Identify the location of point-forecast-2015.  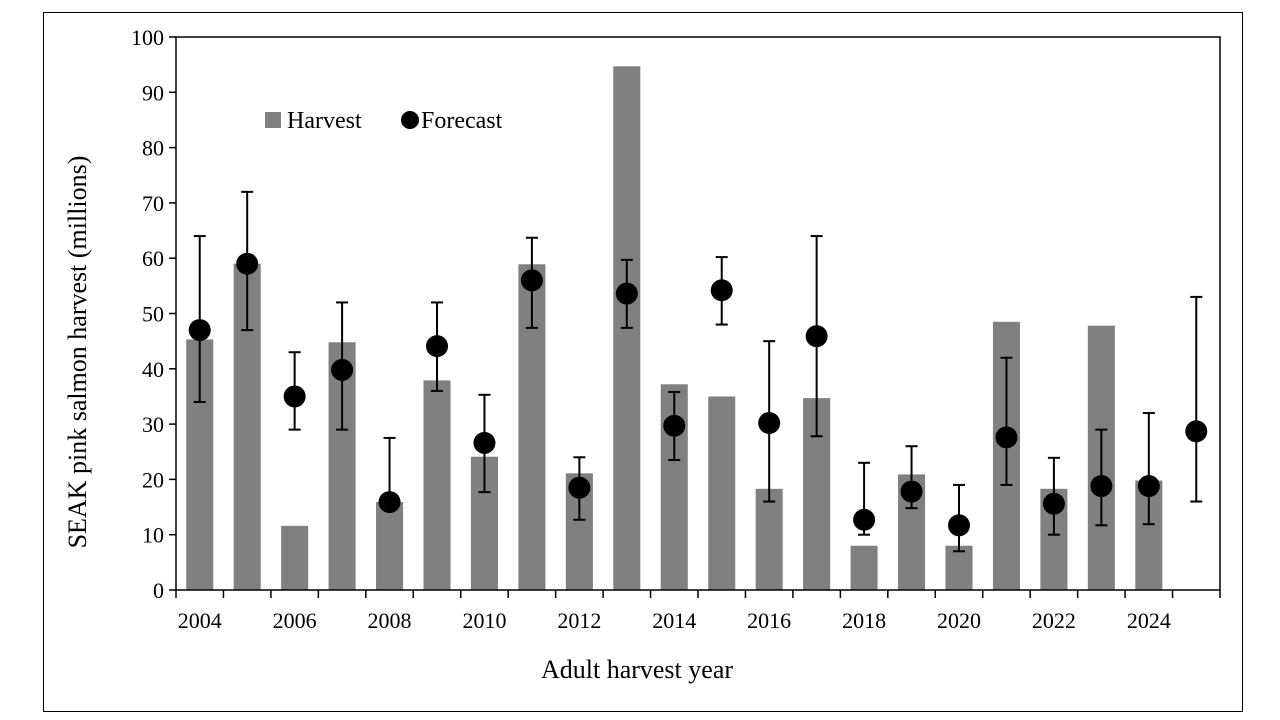
(721, 290).